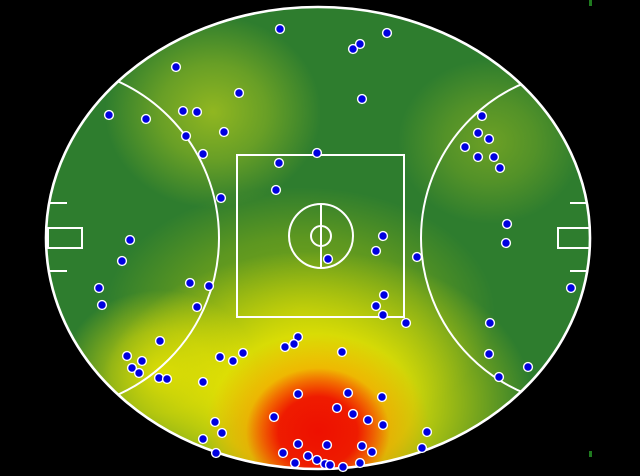  Describe the element at coordinates (65, 238) in the screenshot. I see `goal-square-left` at that location.